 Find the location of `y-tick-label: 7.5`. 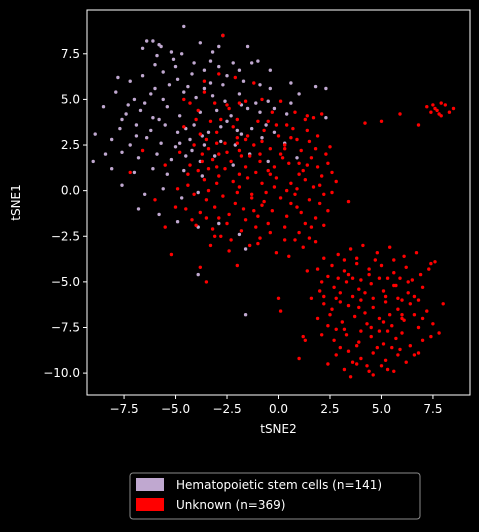

y-tick-label: 7.5 is located at coordinates (70, 54).